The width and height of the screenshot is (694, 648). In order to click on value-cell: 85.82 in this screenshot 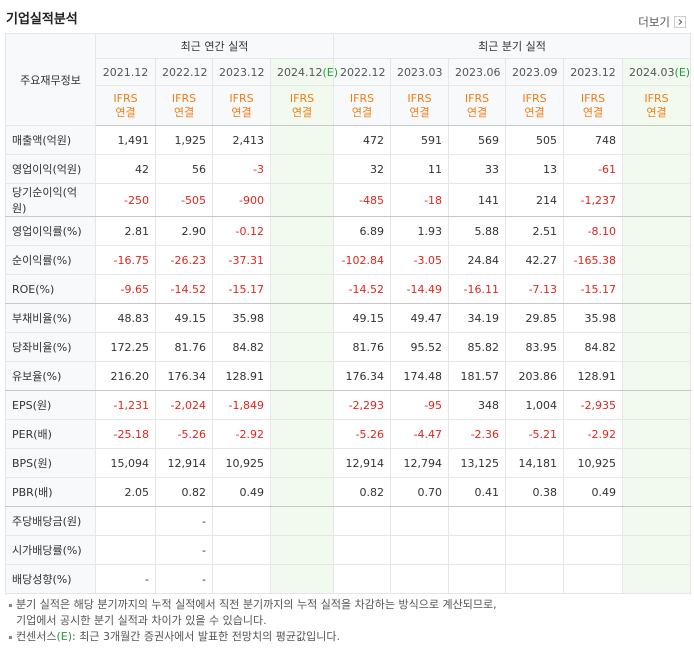, I will do `click(477, 347)`.